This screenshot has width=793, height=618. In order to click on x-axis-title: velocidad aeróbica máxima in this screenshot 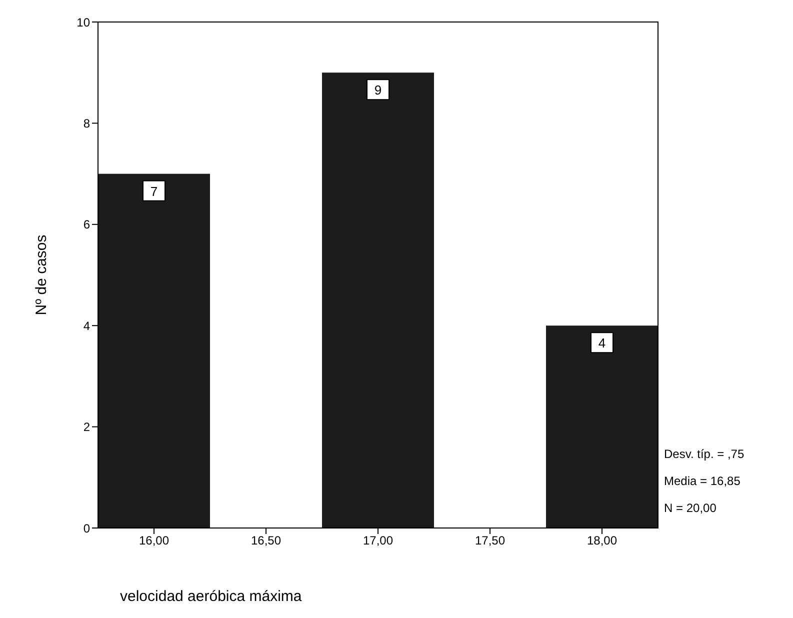, I will do `click(211, 596)`.